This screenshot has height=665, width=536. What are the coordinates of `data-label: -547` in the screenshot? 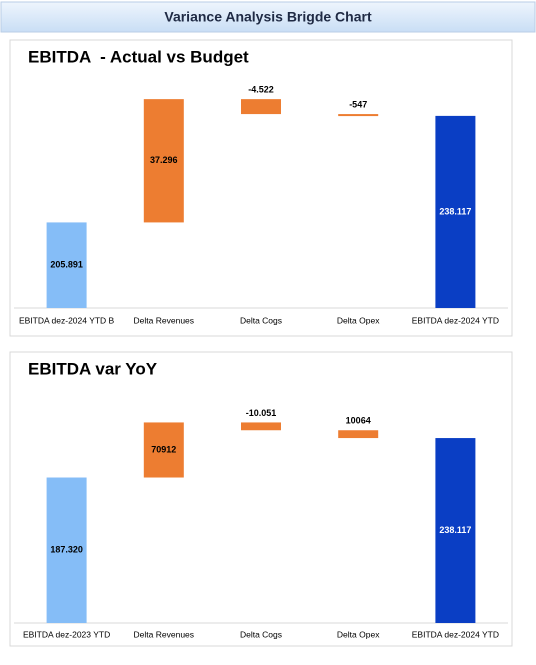 It's located at (358, 104).